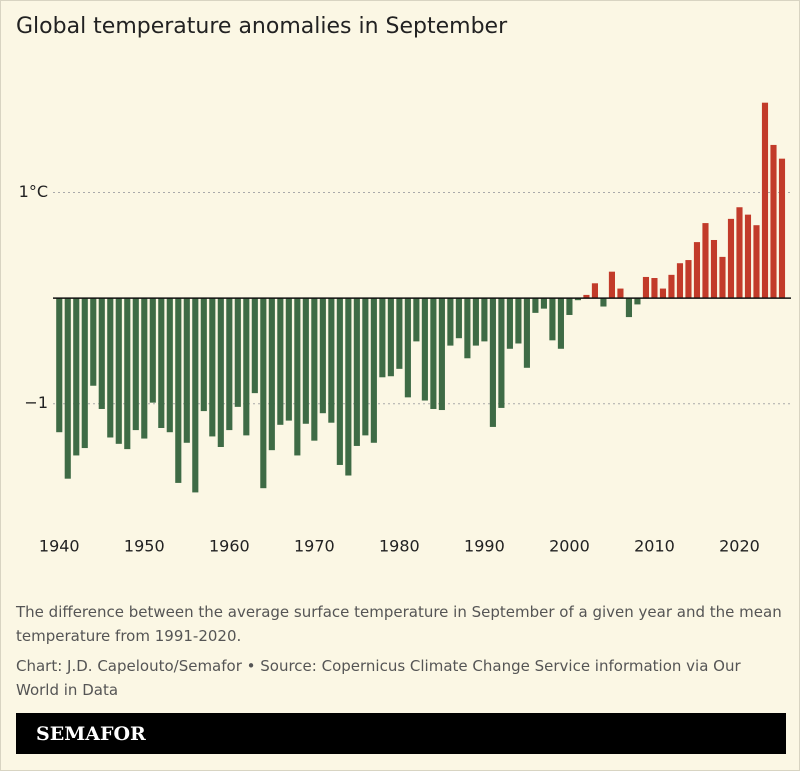 The height and width of the screenshot is (771, 800). I want to click on x-tick-label: 1980, so click(399, 546).